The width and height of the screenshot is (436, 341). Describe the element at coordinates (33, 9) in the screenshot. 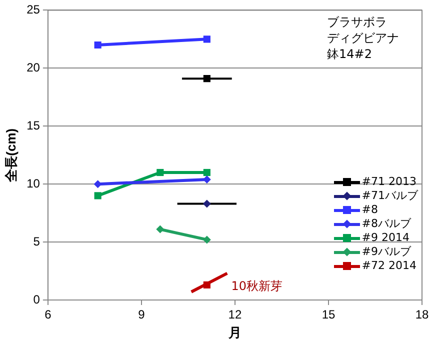

I see `y-tick-label: 25` at that location.